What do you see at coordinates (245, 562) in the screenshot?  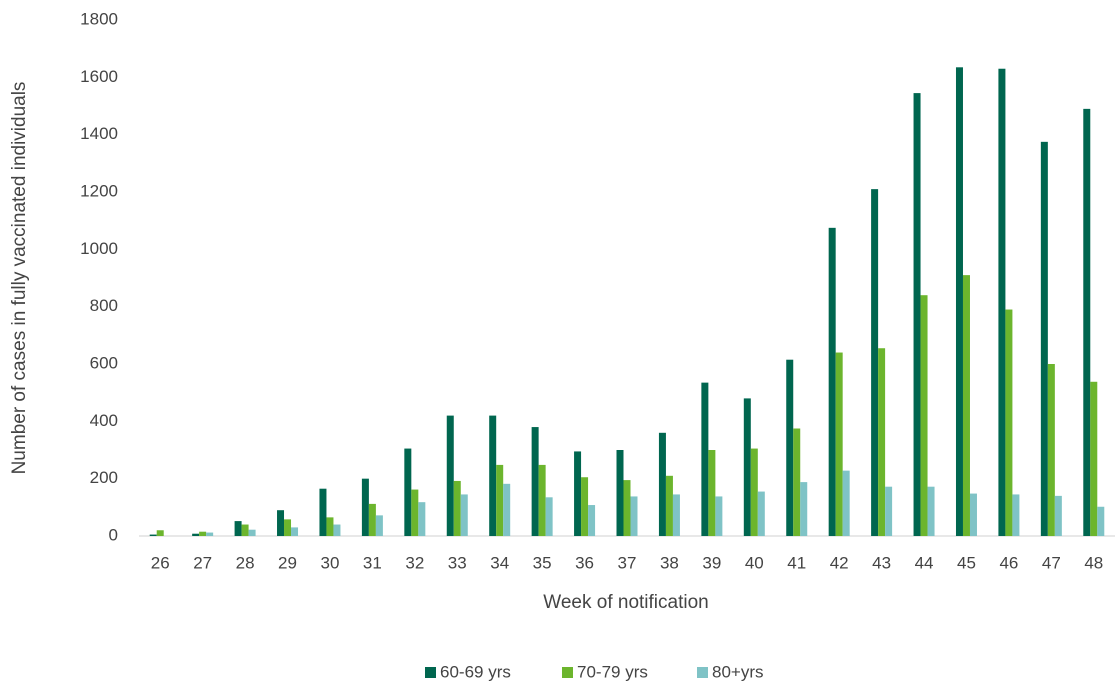 I see `x-tick-label: 28` at bounding box center [245, 562].